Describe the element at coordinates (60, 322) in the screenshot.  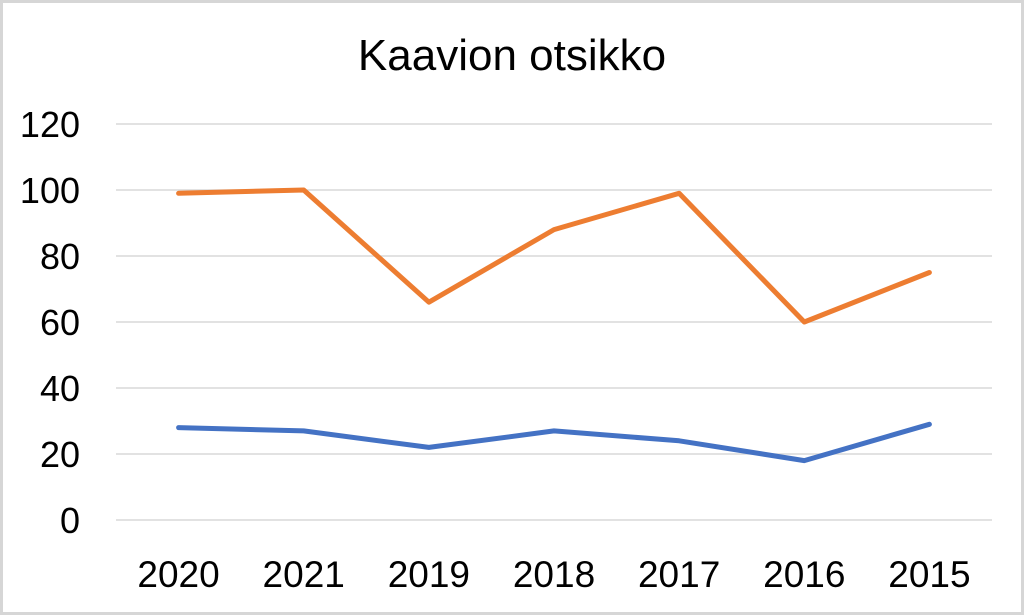
I see `y-axis-tick-label: 60` at that location.